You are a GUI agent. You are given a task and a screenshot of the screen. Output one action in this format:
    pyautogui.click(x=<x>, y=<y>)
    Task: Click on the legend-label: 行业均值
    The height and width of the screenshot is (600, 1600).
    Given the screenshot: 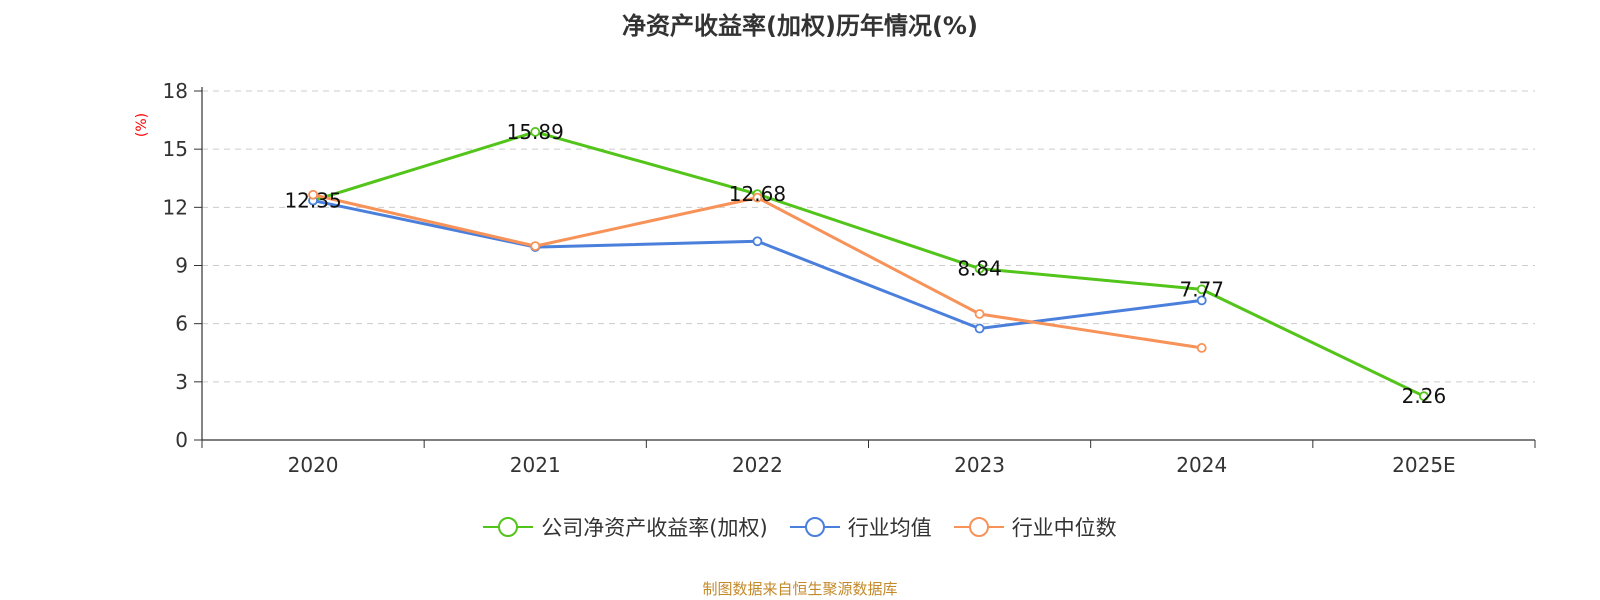 What is the action you would take?
    pyautogui.click(x=889, y=528)
    